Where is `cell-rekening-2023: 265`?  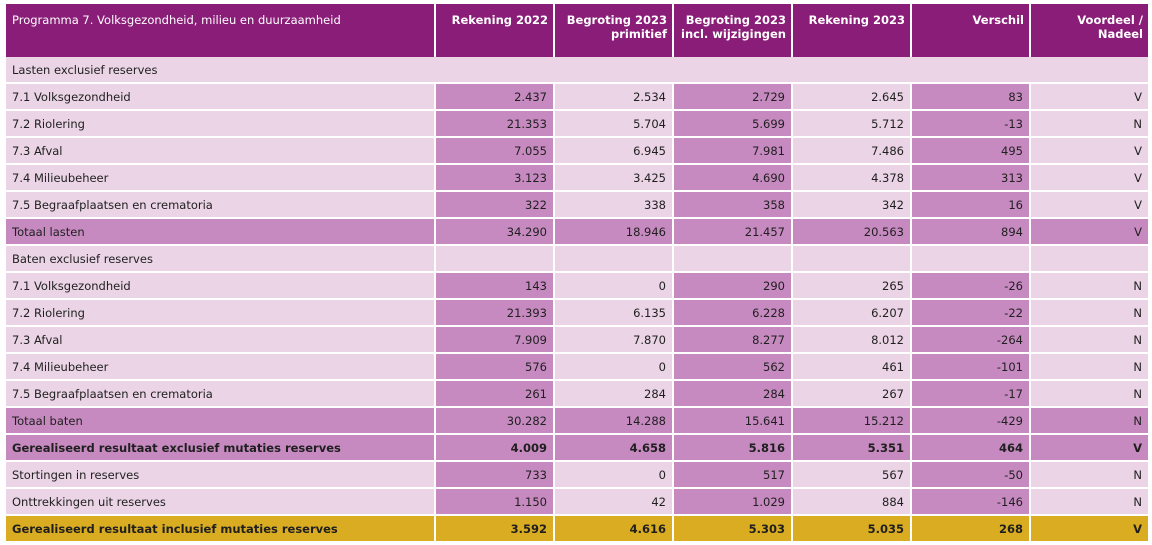 cell-rekening-2023: 265 is located at coordinates (851, 286).